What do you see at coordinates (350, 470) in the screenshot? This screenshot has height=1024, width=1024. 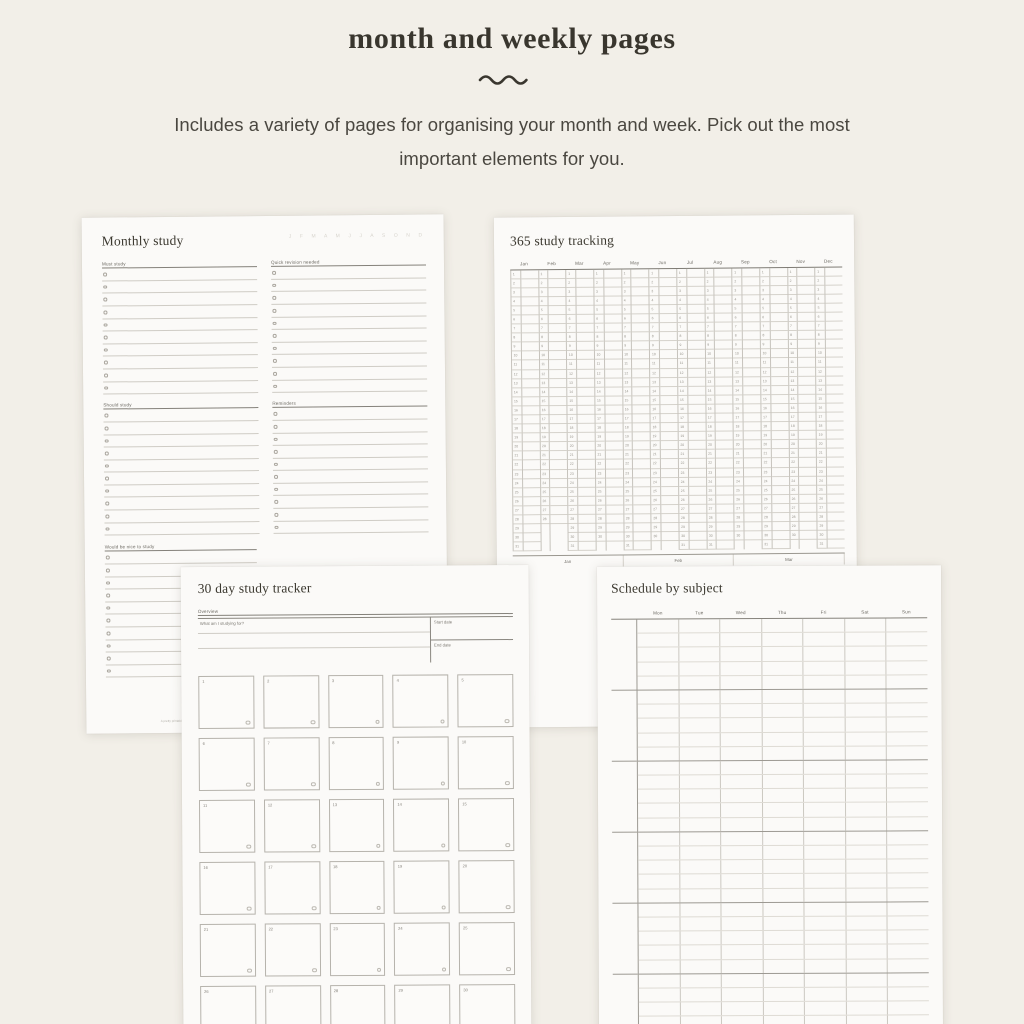 I see `list-reminders` at bounding box center [350, 470].